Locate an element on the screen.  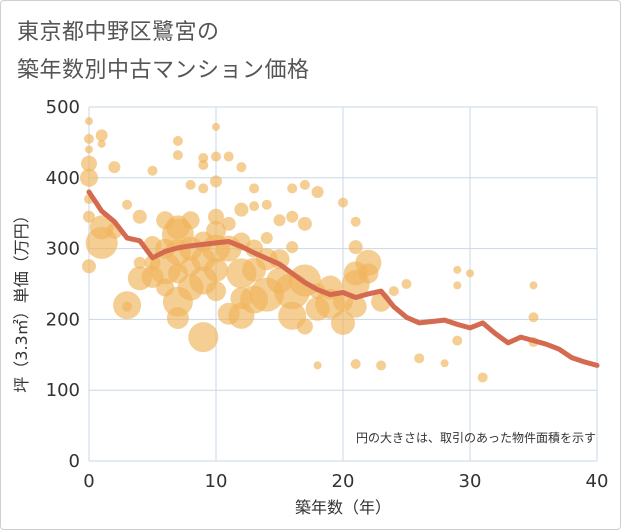
x-axis-label: 築年数（年） is located at coordinates (343, 507).